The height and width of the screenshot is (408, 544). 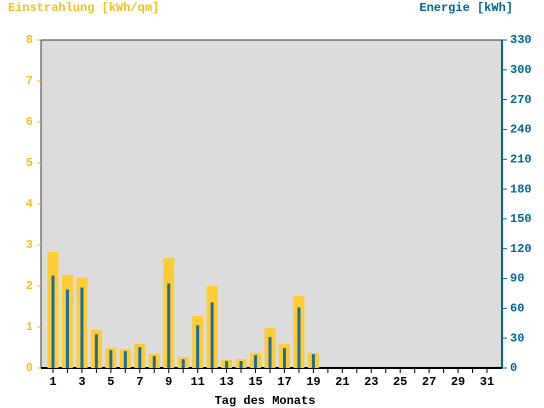 I want to click on y-tick-label: 5, so click(x=29, y=163).